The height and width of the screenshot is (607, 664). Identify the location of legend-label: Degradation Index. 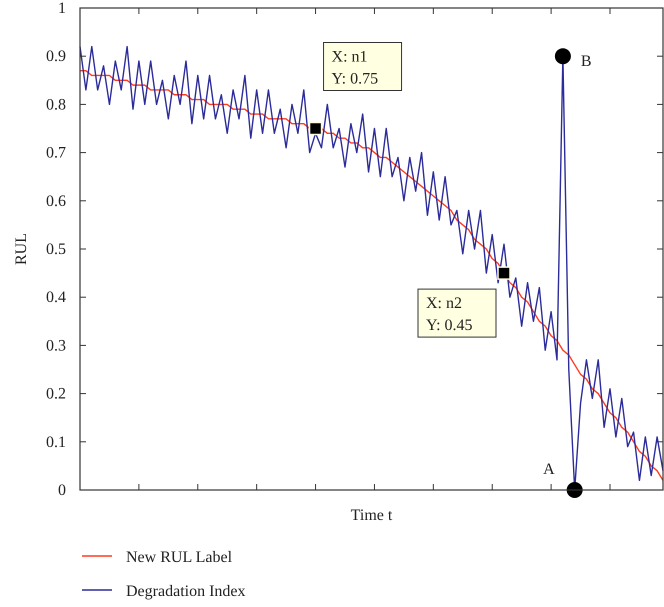
(186, 591).